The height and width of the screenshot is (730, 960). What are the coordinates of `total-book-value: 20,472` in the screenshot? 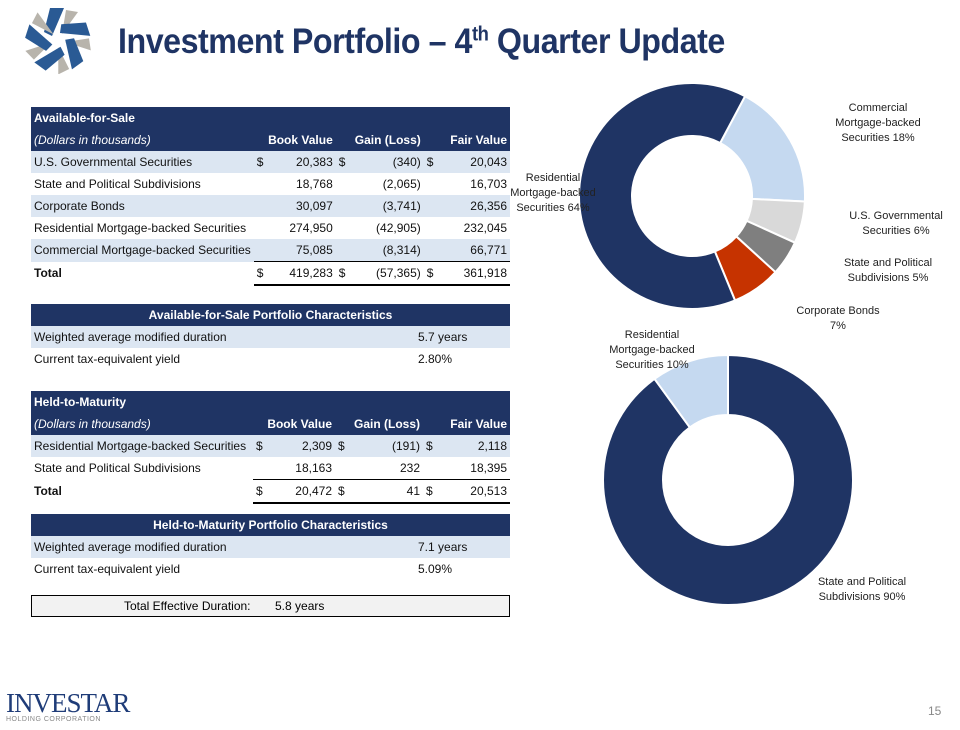 It's located at (301, 491).